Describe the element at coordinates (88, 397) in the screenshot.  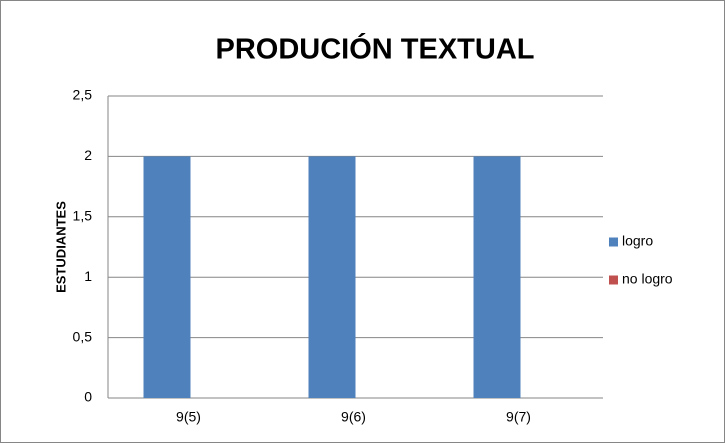
I see `y-tick-label: 0` at that location.